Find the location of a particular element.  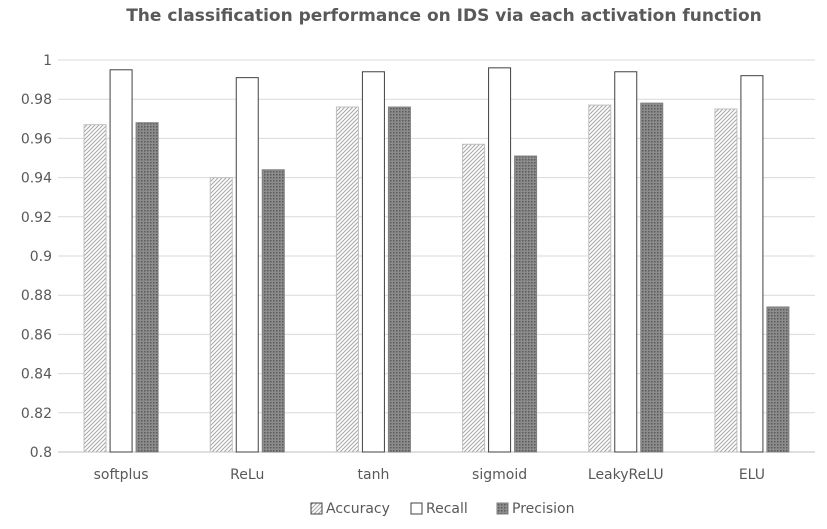

bar-precision-tanh is located at coordinates (399, 279).